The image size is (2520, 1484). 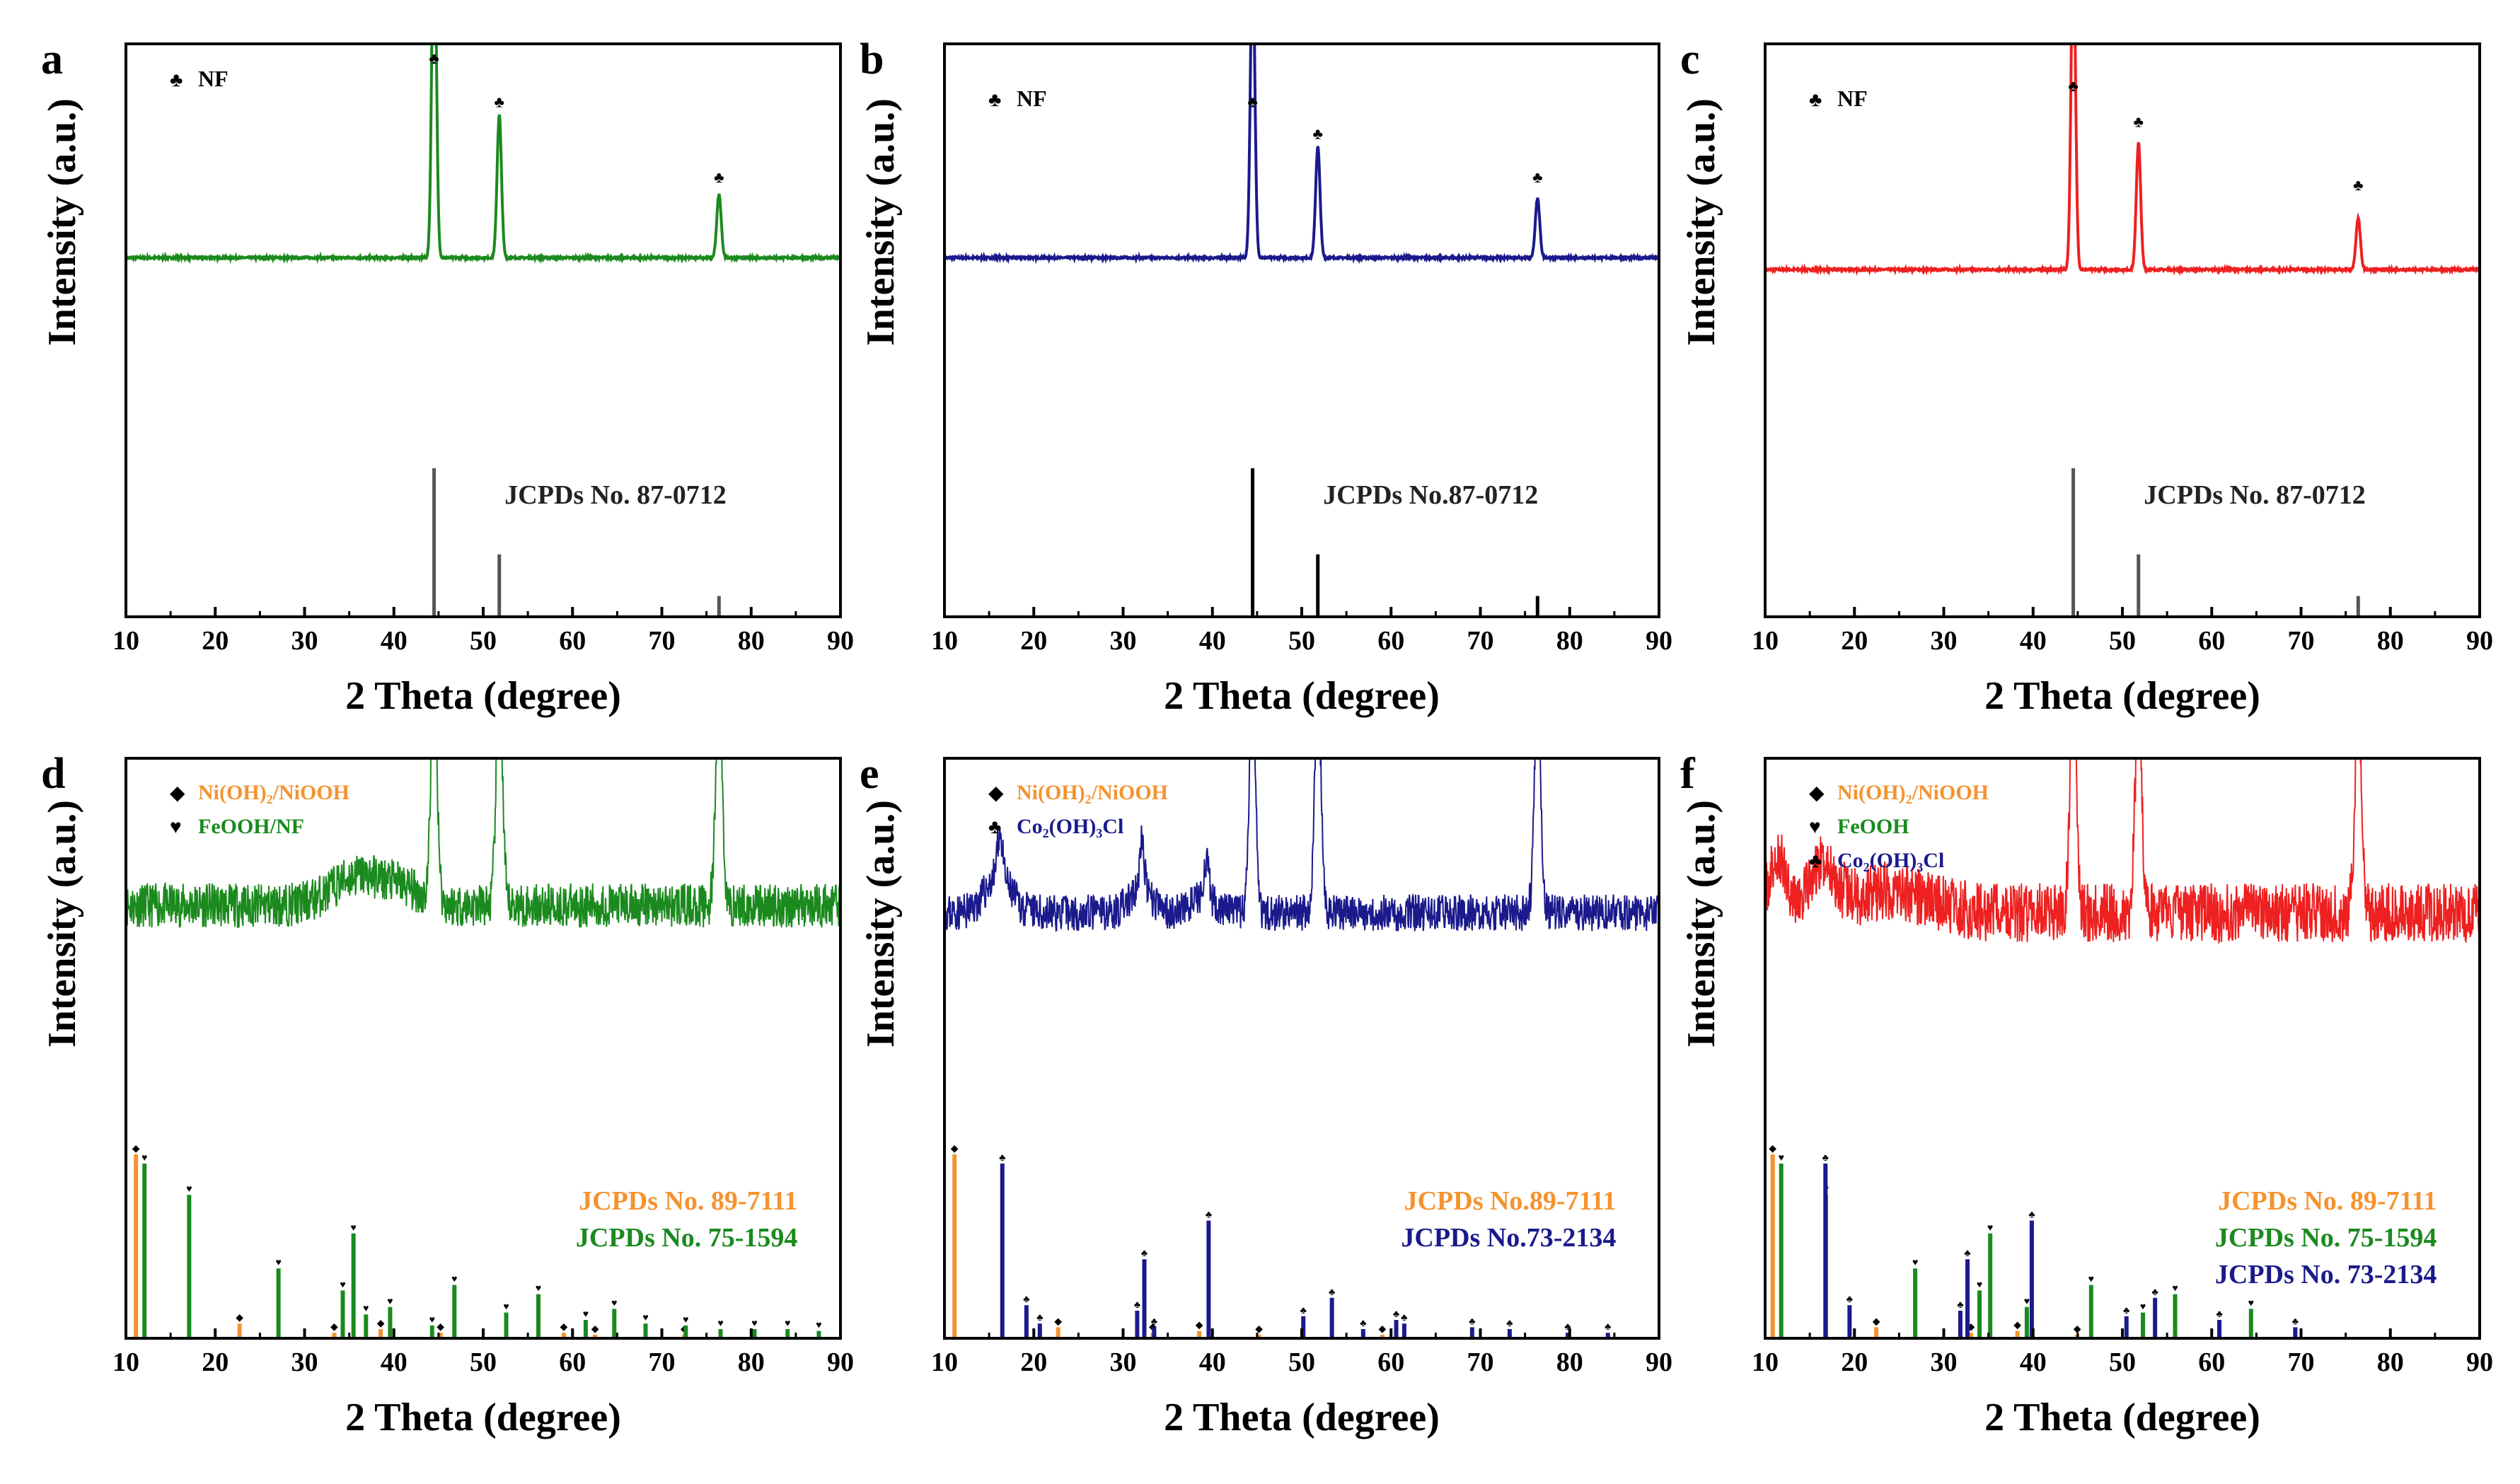 What do you see at coordinates (176, 827) in the screenshot?
I see `legend-symbol: ♥` at bounding box center [176, 827].